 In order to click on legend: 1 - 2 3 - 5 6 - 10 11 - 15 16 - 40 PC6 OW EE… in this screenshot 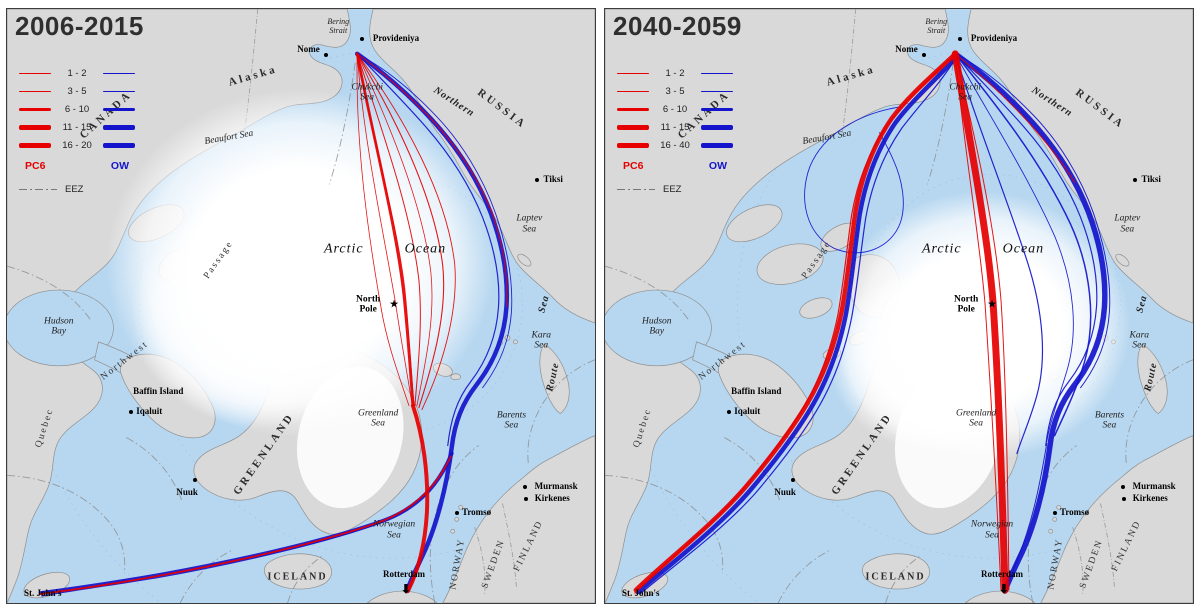, I will do `click(683, 128)`.